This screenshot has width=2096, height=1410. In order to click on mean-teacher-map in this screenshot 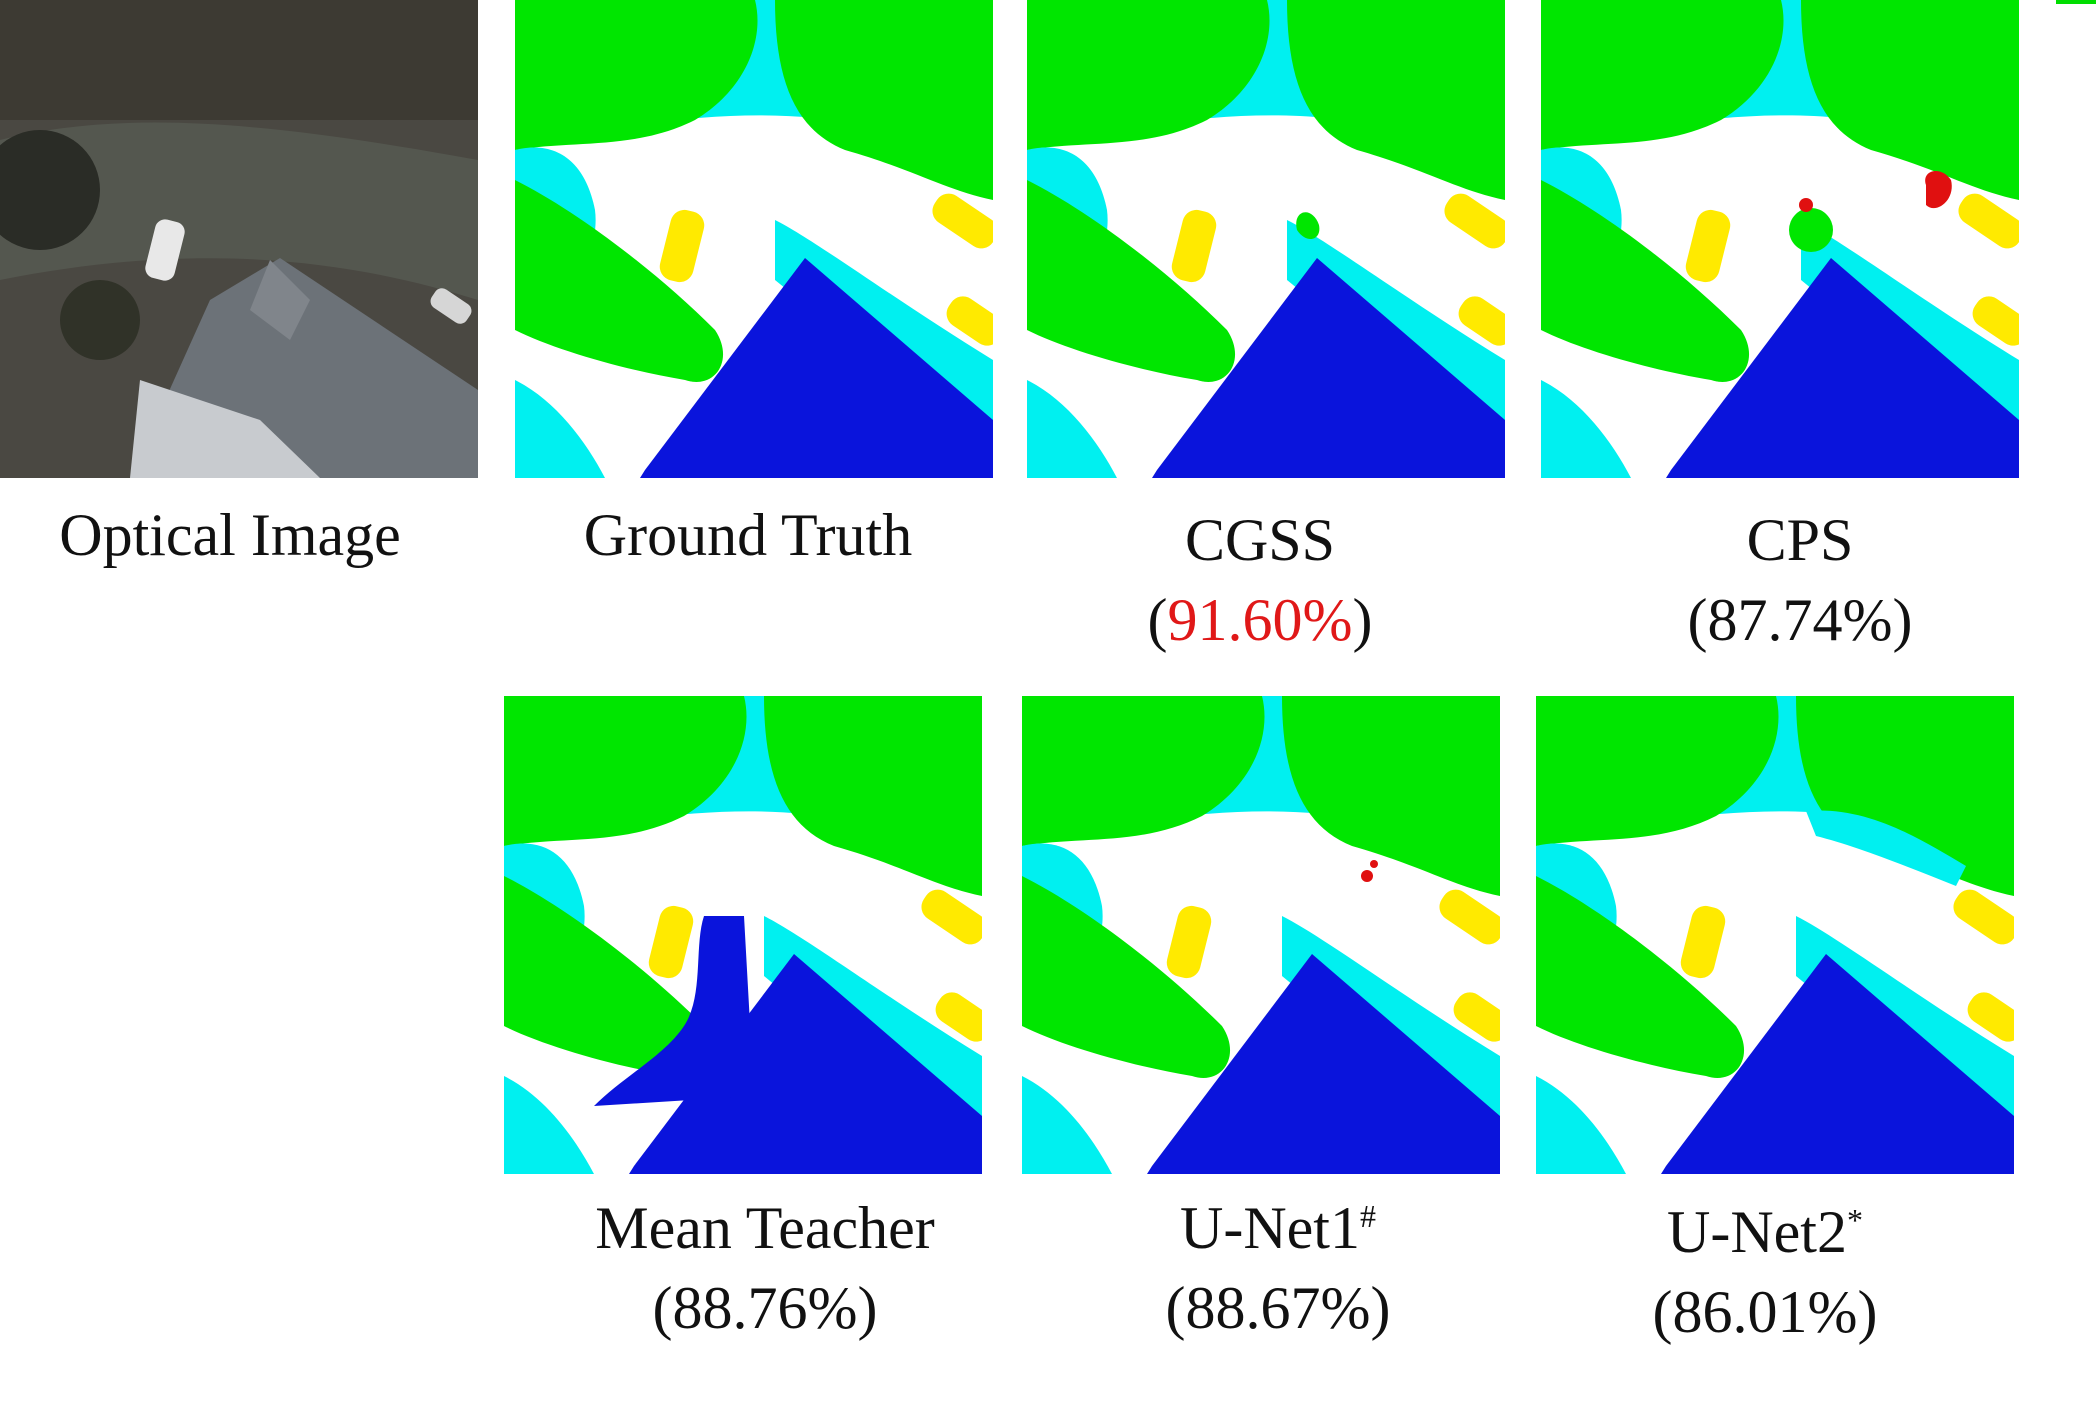, I will do `click(743, 935)`.